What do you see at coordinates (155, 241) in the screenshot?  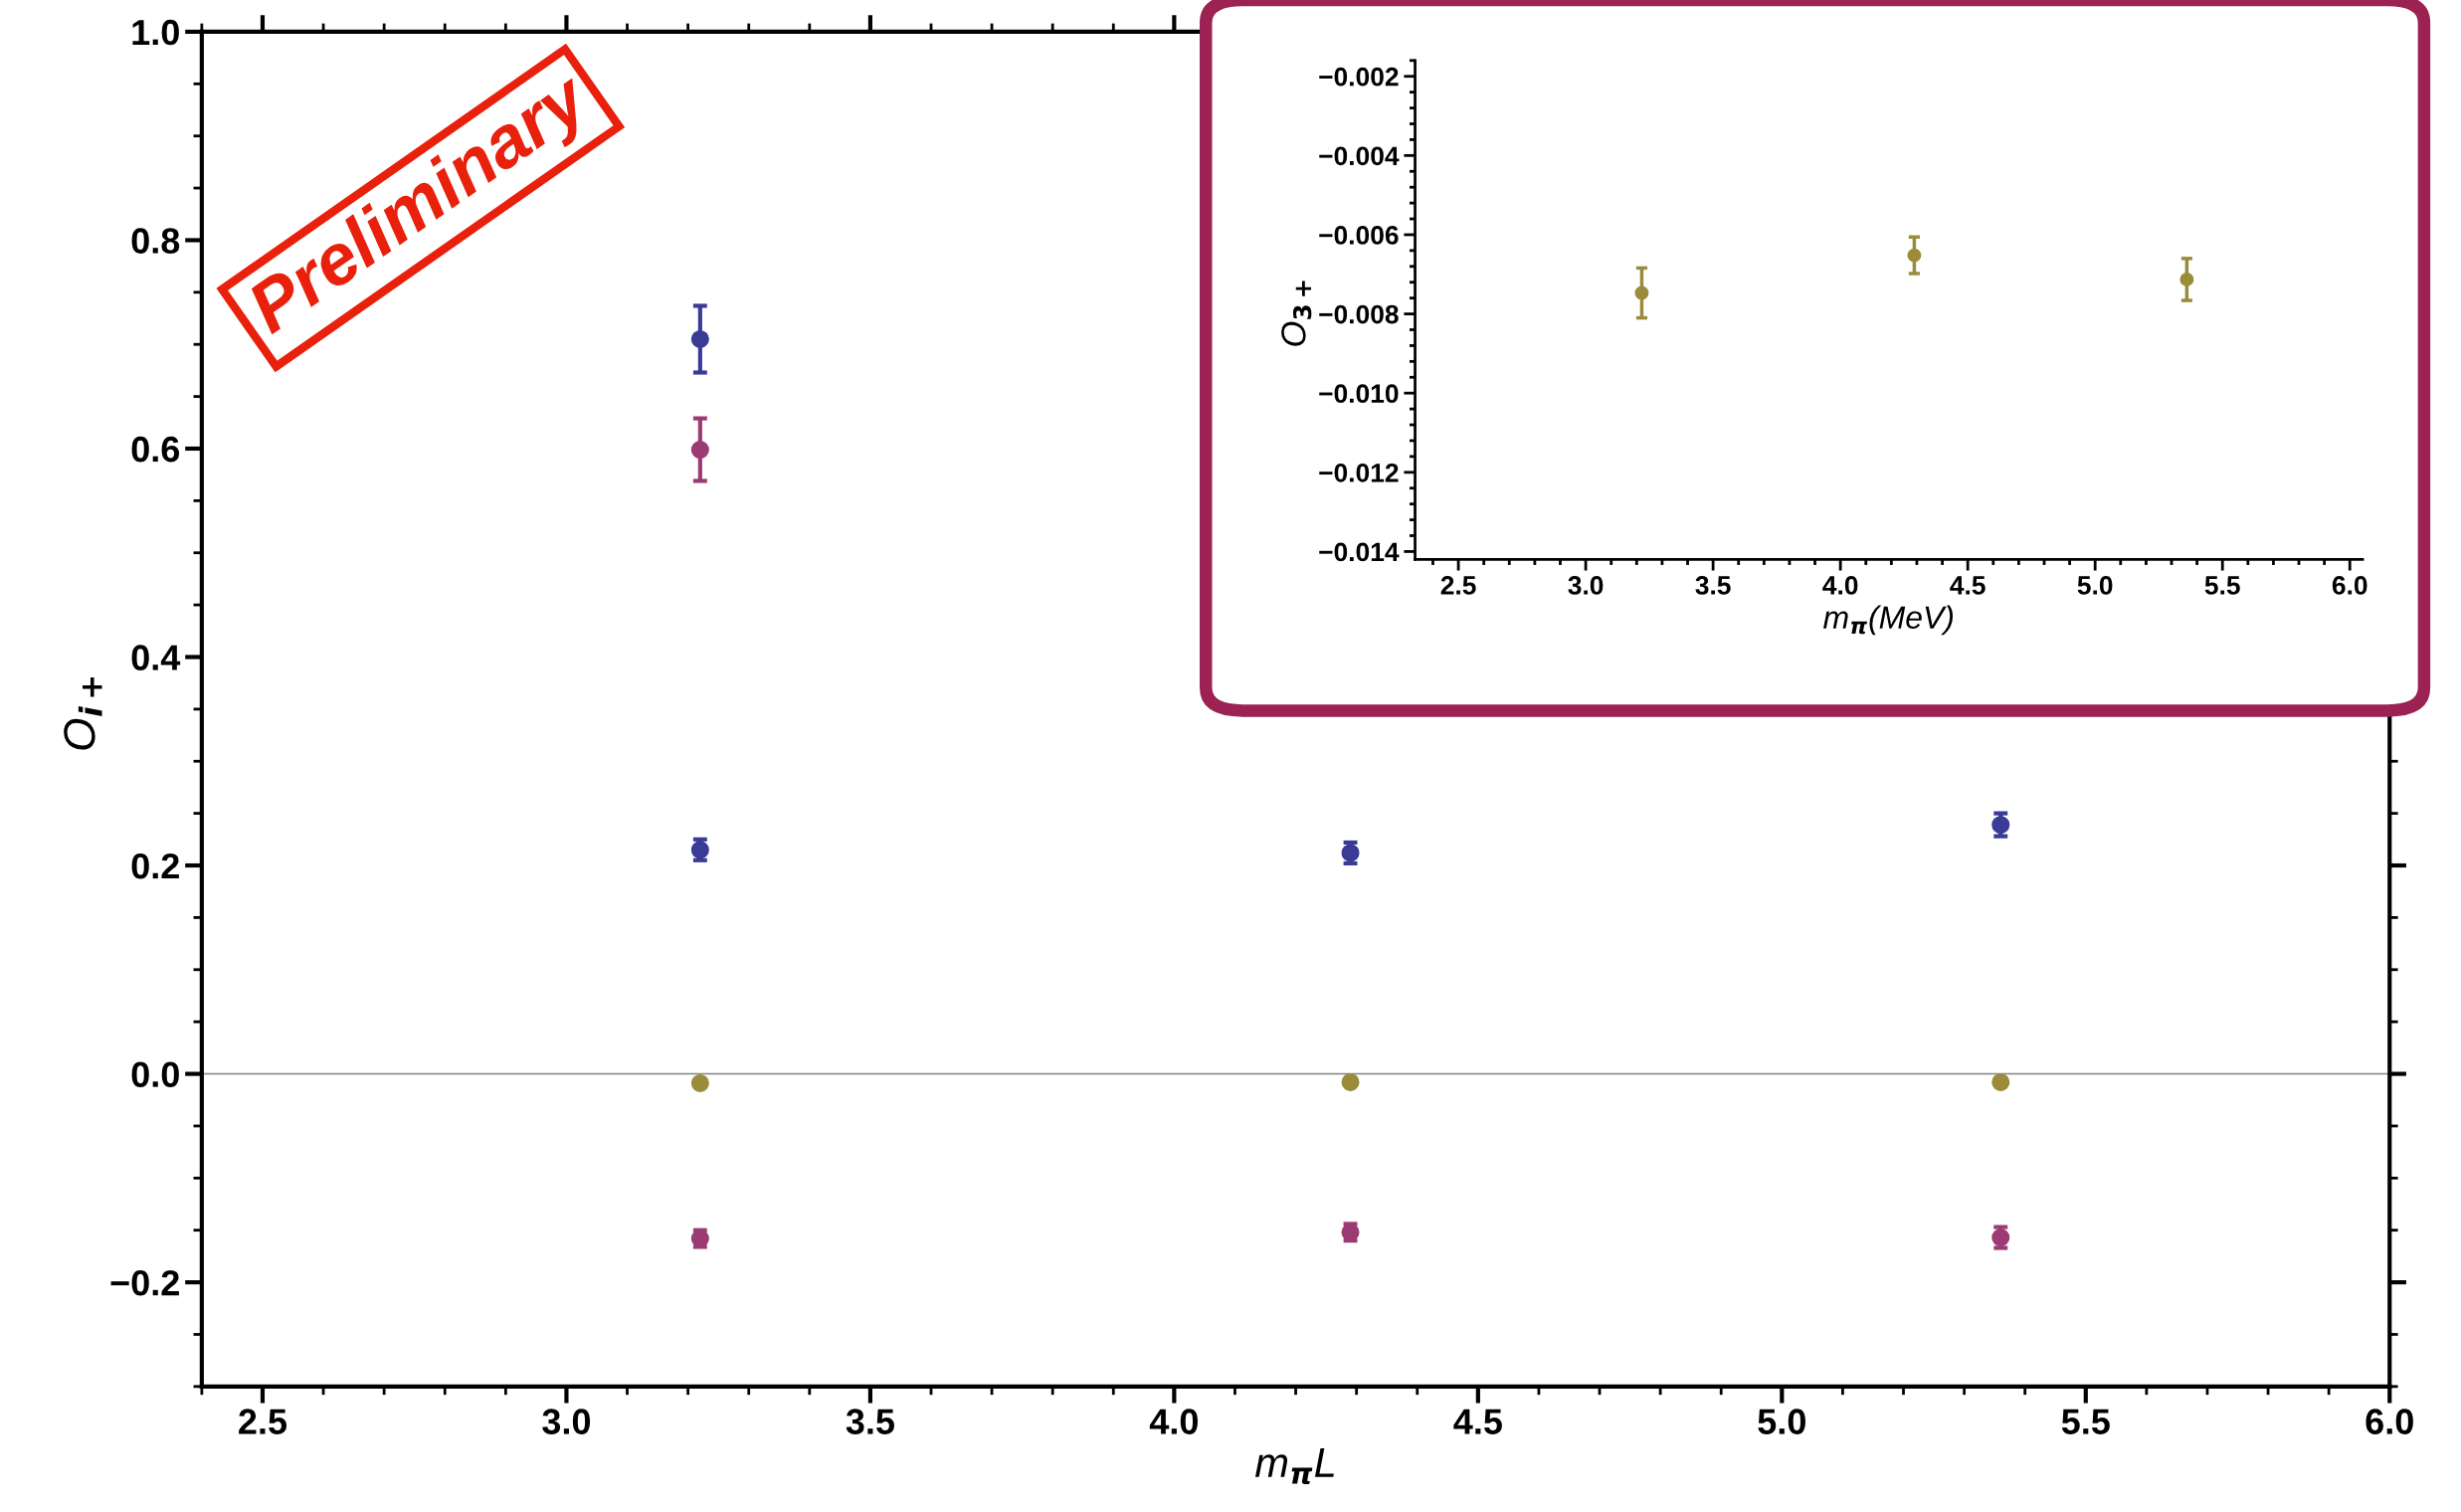 I see `y-tick-label: 0.8` at bounding box center [155, 241].